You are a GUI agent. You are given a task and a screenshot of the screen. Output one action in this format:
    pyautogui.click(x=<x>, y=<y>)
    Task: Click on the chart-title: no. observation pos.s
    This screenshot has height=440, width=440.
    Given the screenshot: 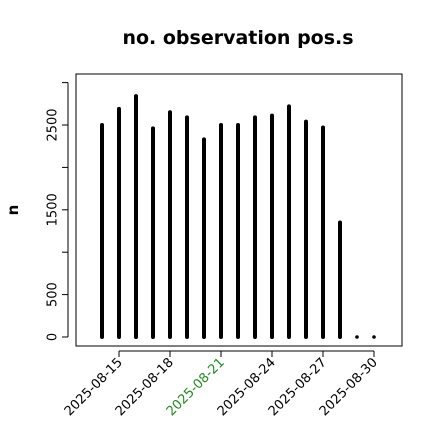 What is the action you would take?
    pyautogui.click(x=237, y=38)
    